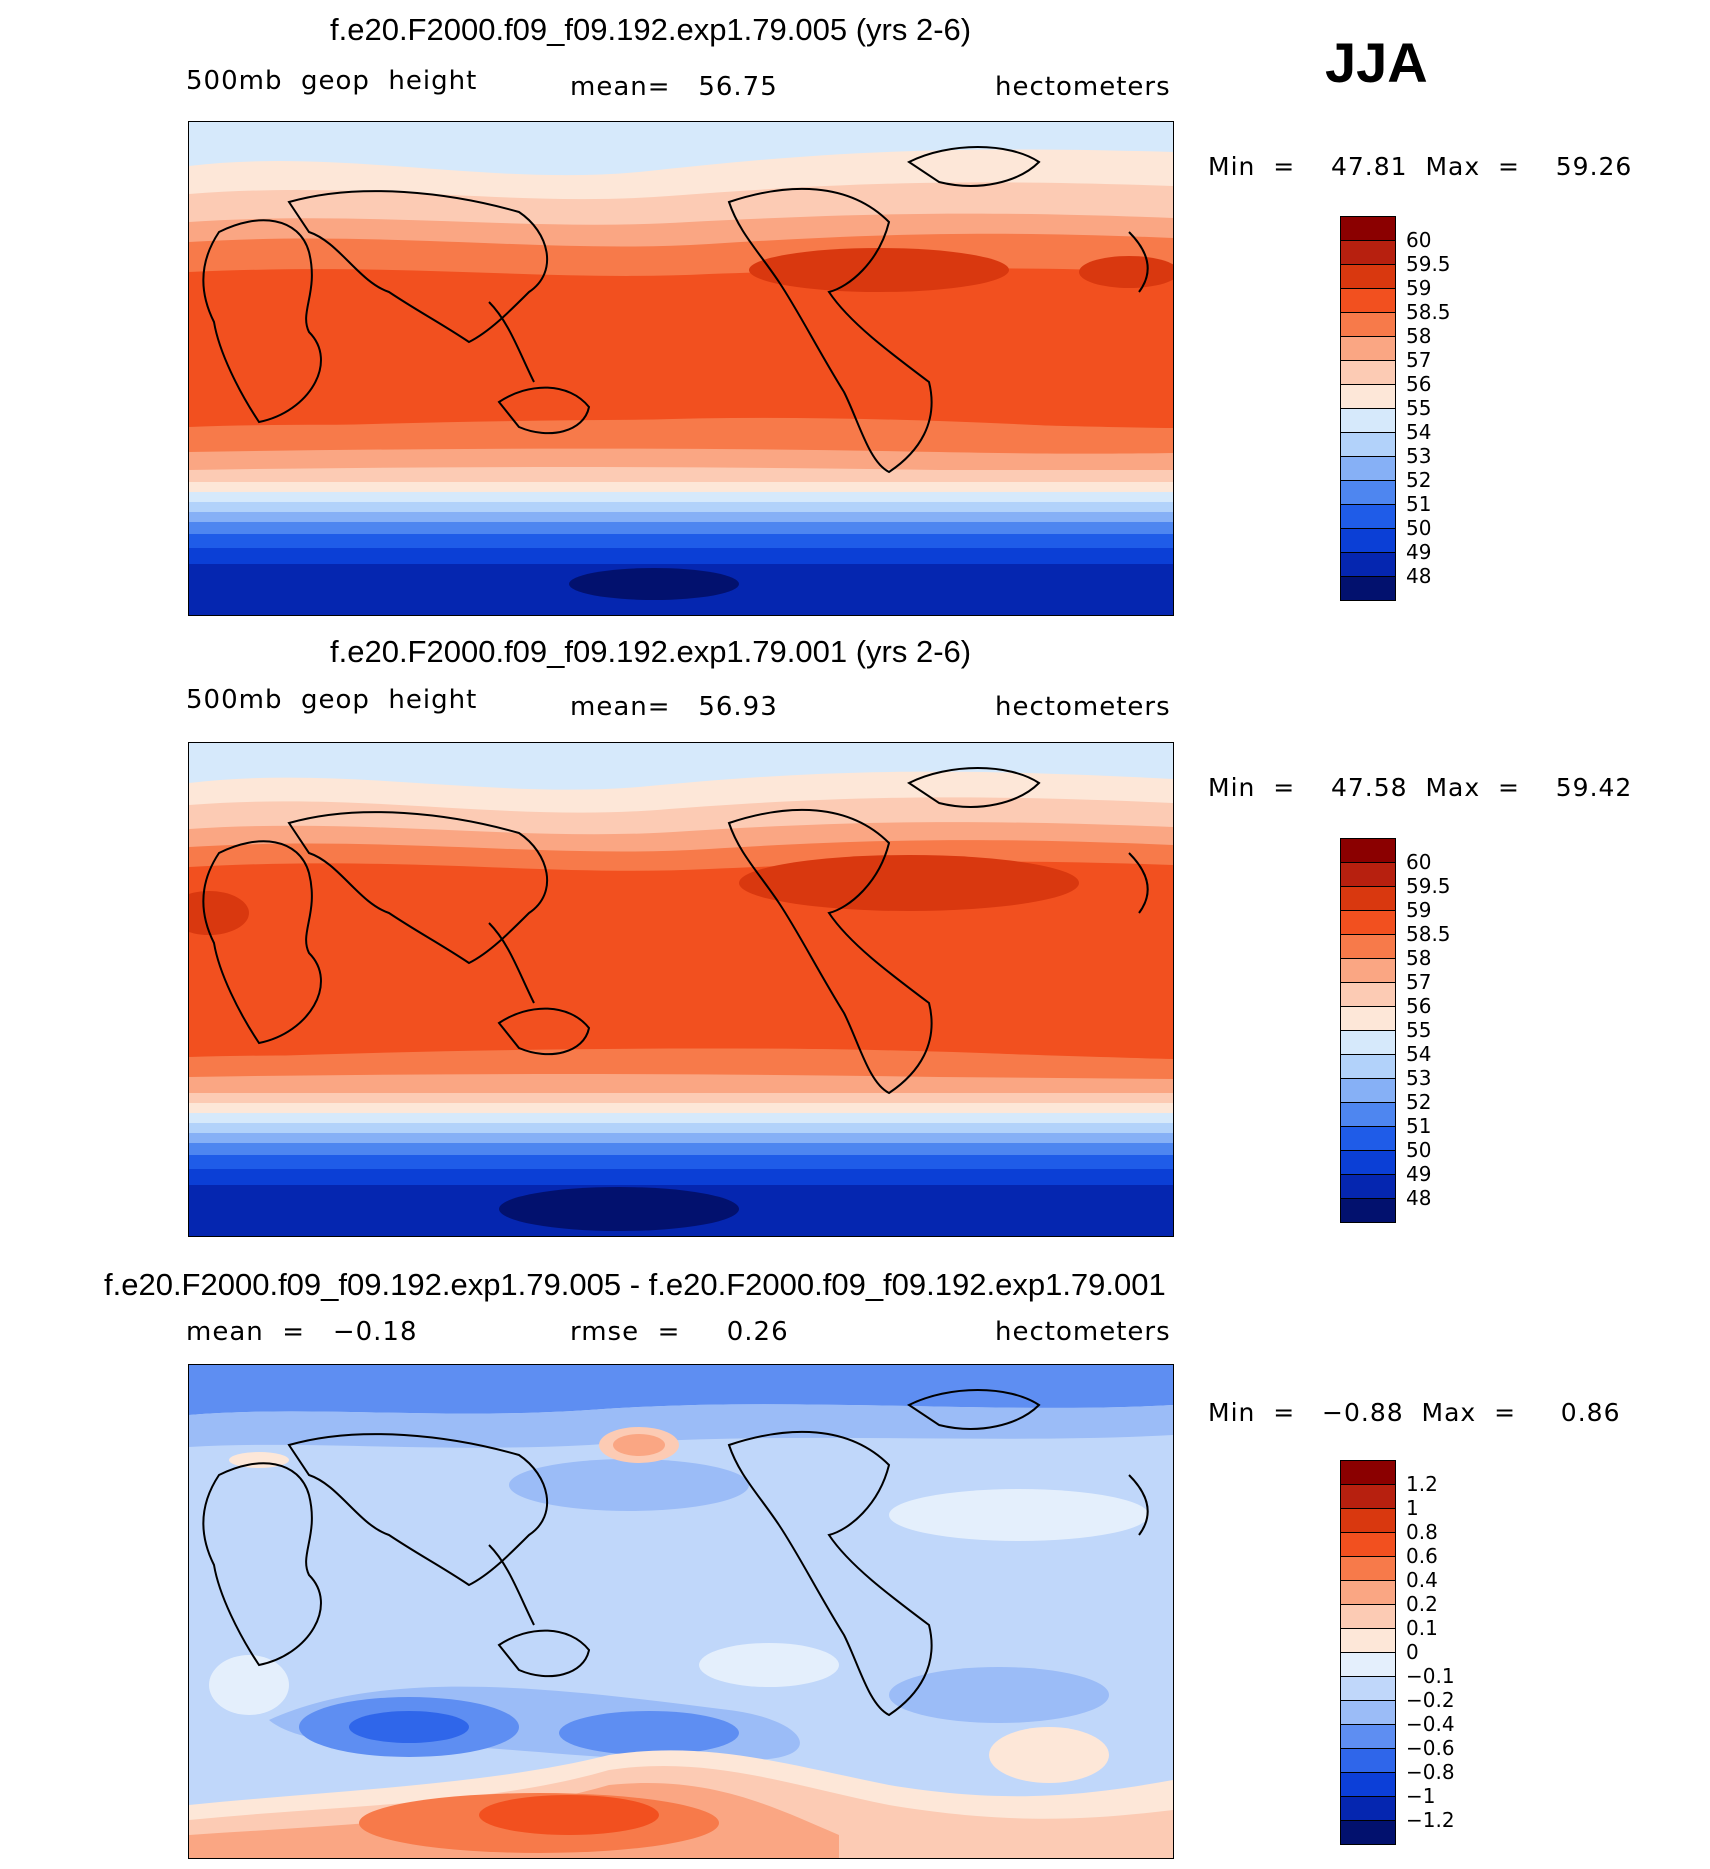 The image size is (1710, 1869). I want to click on colorbar-label: −0.2, so click(1430, 1700).